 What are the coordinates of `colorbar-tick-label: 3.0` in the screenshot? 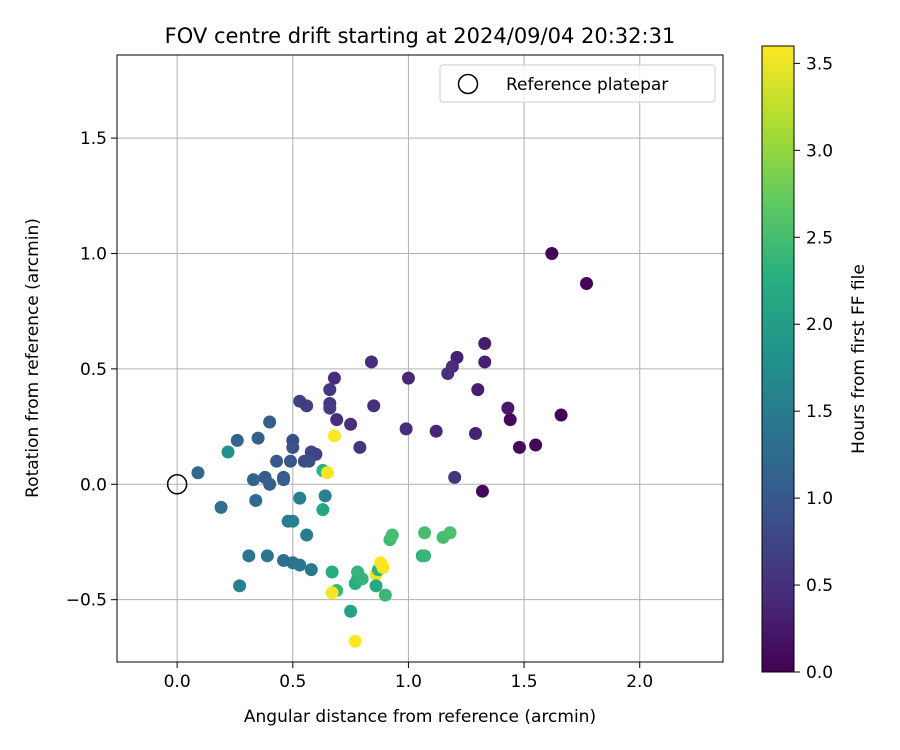 It's located at (819, 151).